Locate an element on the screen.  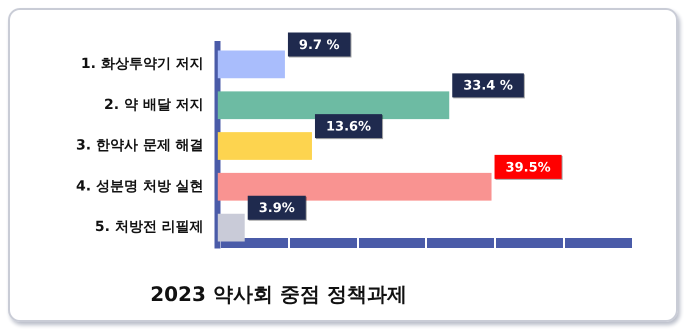
data-label: 13.6% is located at coordinates (349, 127).